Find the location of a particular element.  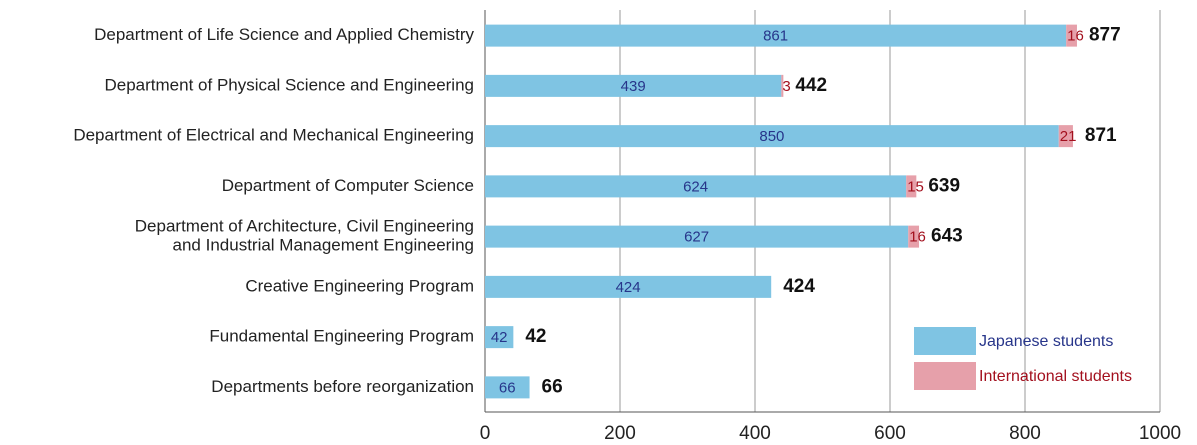

x-tick-label: 200 is located at coordinates (620, 433).